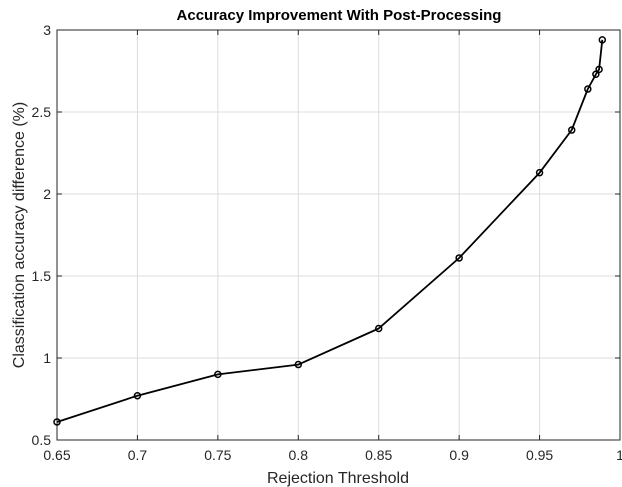 This screenshot has width=622, height=487. Describe the element at coordinates (338, 478) in the screenshot. I see `x-axis-label: Rejection Threshold` at that location.